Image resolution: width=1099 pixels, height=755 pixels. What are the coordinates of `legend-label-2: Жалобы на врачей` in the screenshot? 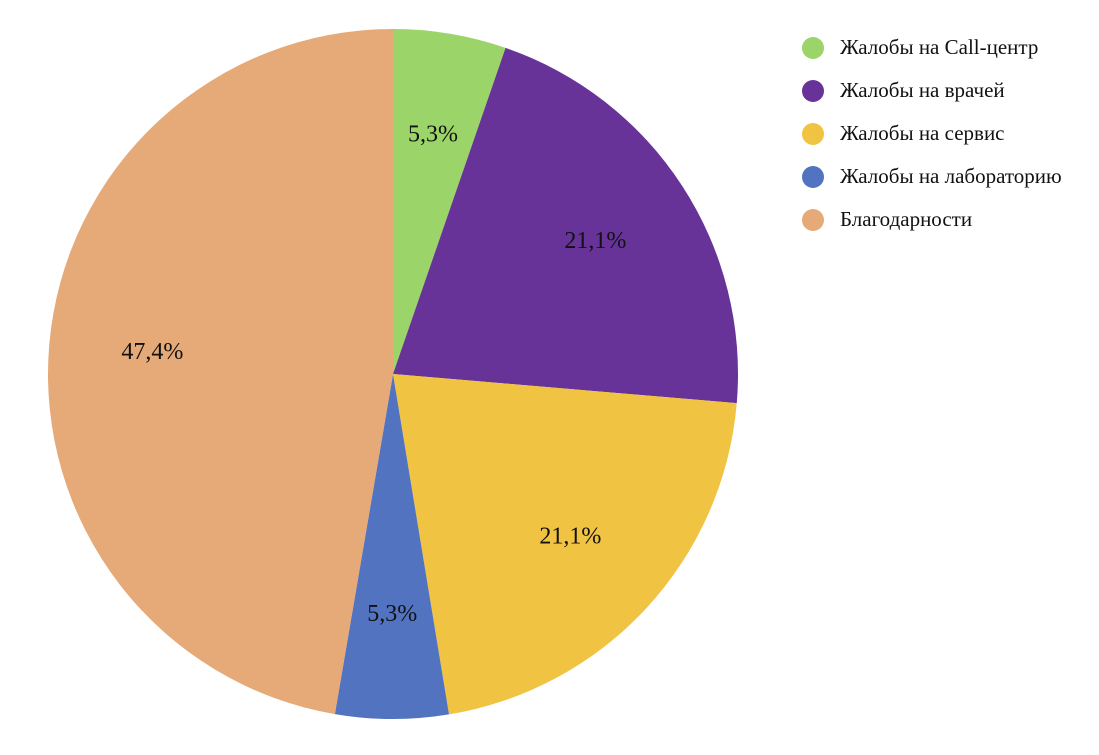 It's located at (922, 90).